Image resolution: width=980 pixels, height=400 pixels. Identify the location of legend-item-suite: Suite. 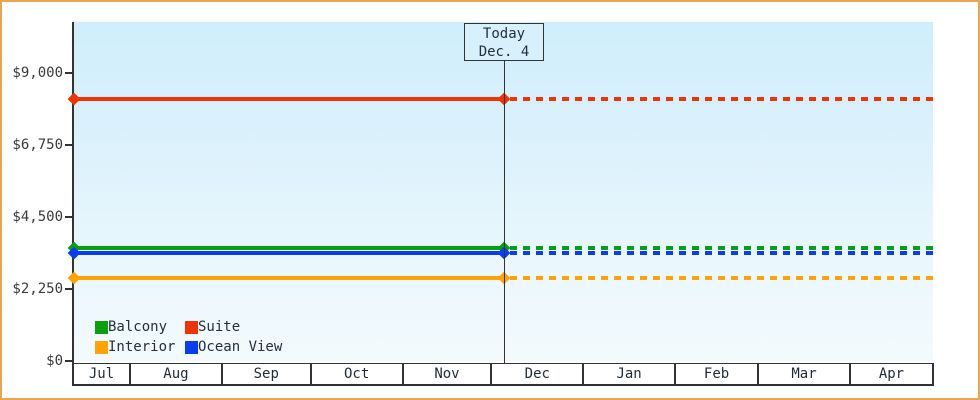
(233, 327).